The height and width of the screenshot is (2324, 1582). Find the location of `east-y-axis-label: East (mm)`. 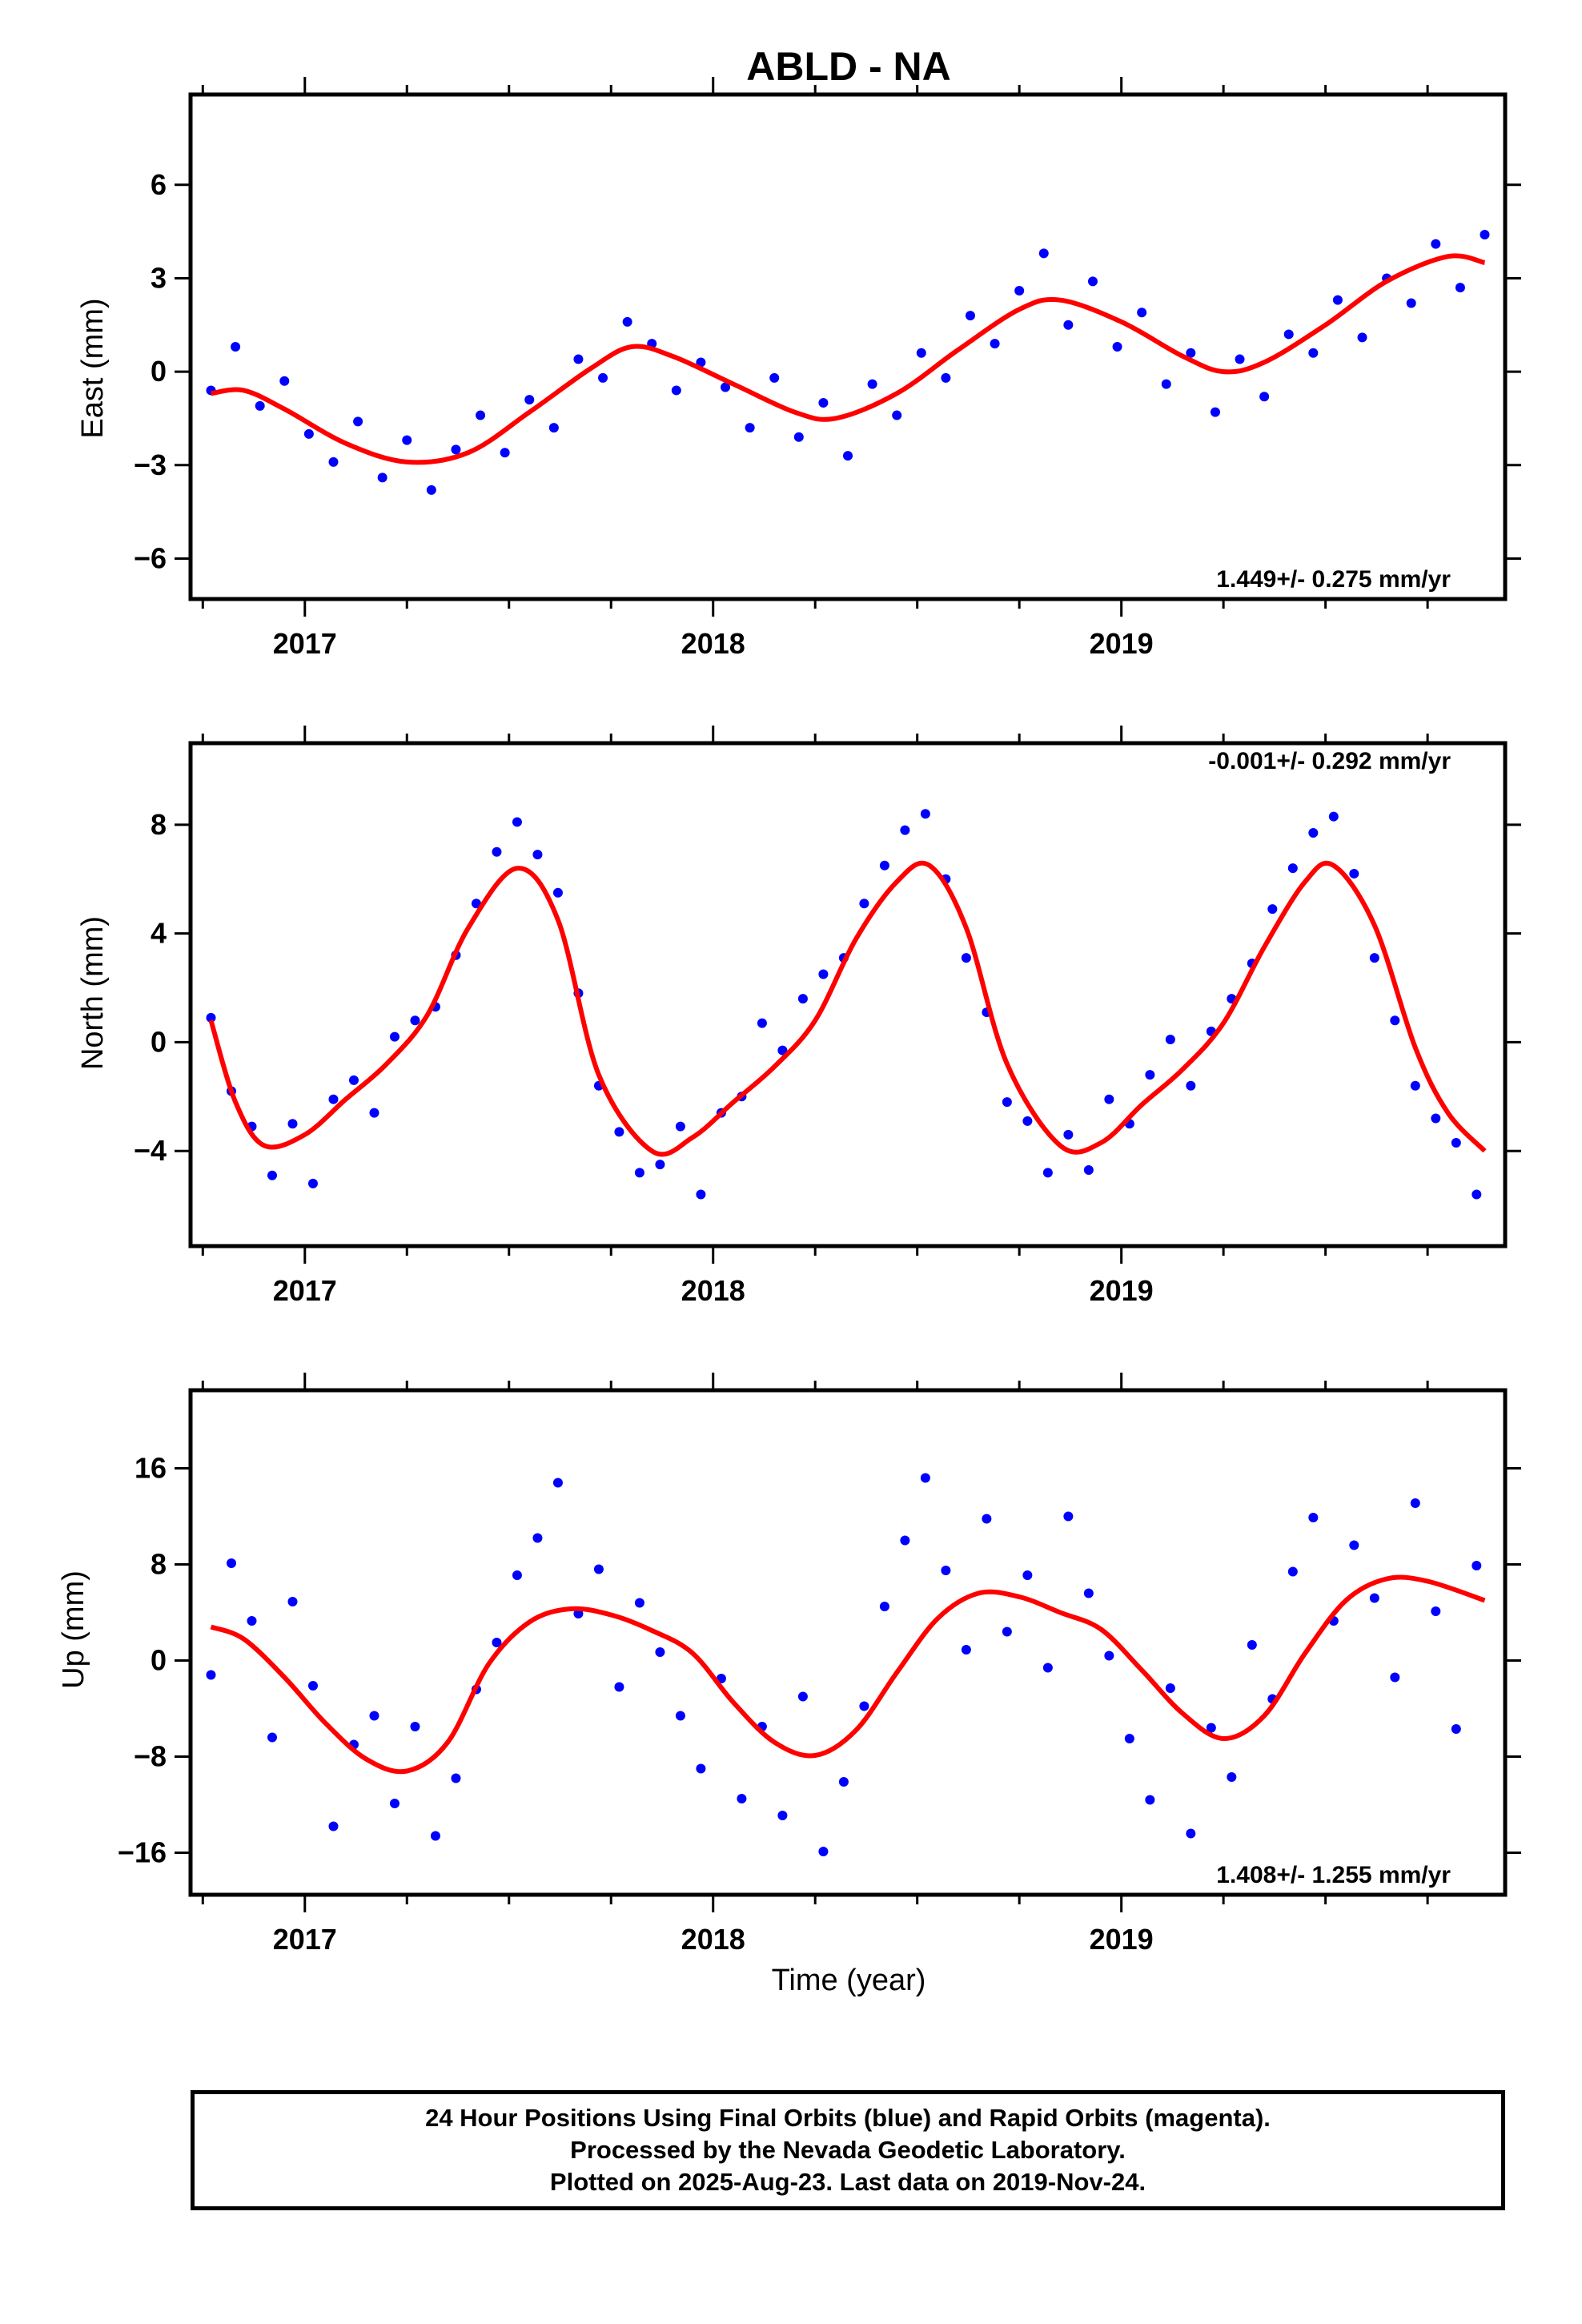

east-y-axis-label: East (mm) is located at coordinates (93, 368).